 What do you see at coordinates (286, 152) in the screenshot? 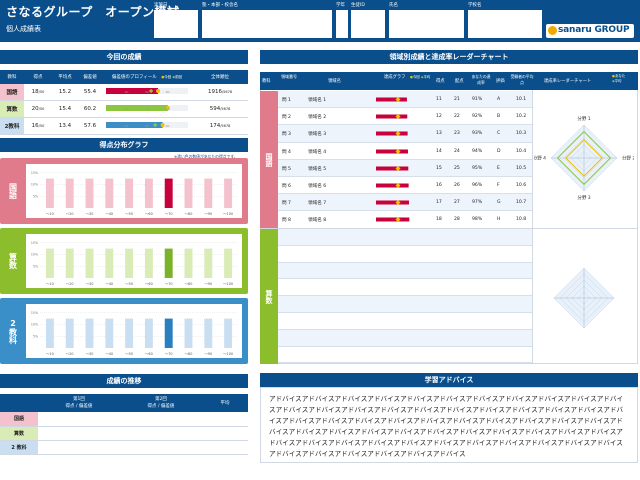
I see `domain-number: 問 4` at bounding box center [286, 152].